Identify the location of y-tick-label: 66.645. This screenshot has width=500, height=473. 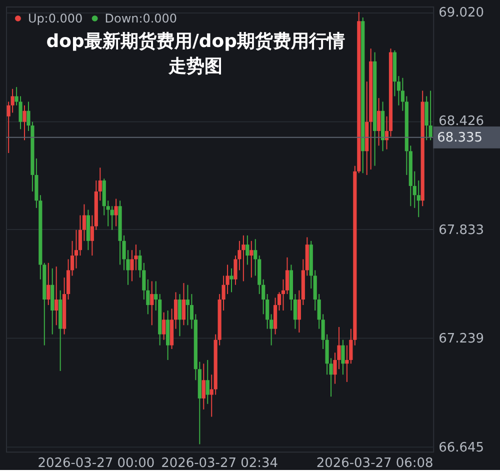
(461, 448).